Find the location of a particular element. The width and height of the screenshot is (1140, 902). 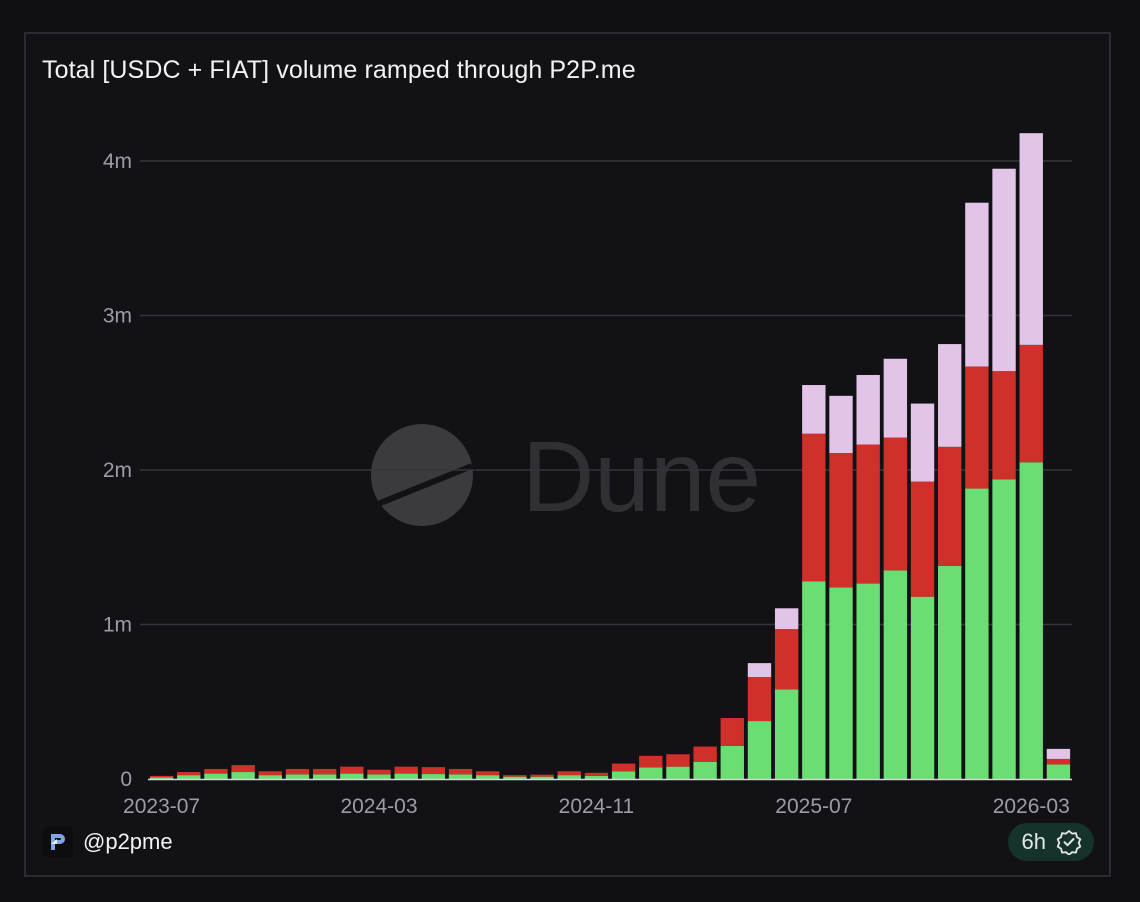

refresh-interval: 6h is located at coordinates (1033, 841).